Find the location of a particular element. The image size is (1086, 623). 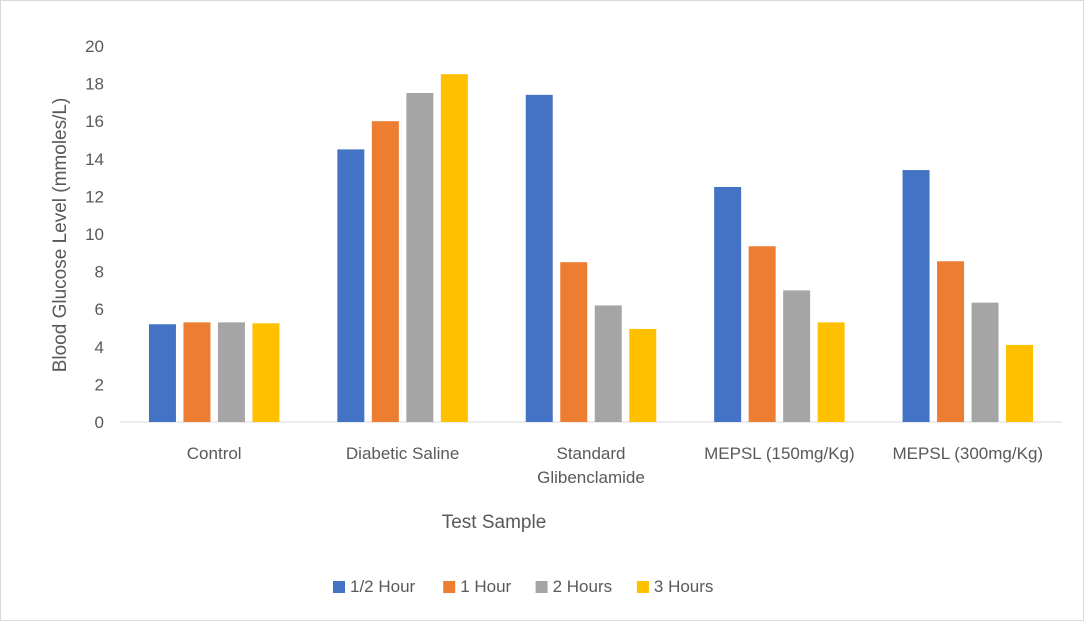

x-tick-label: Control is located at coordinates (214, 453).